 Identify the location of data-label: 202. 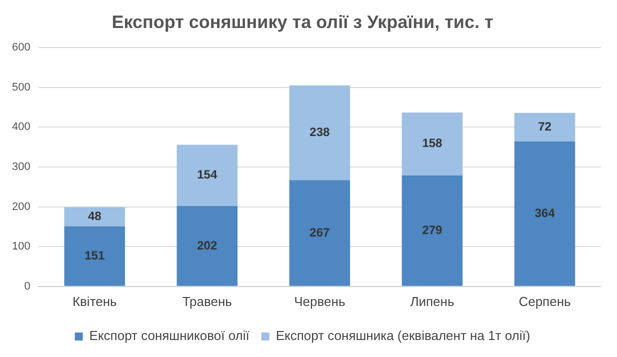
(207, 245).